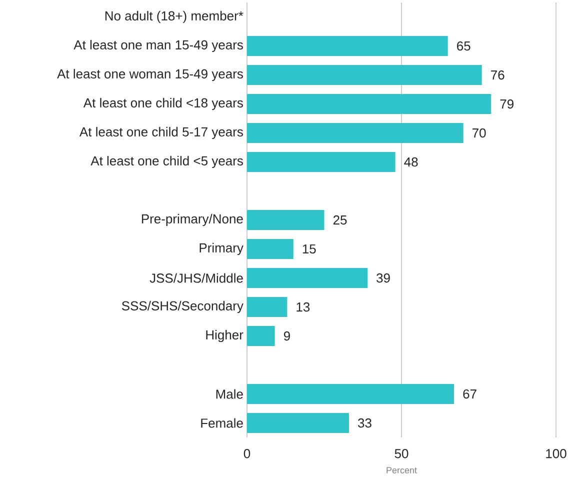  What do you see at coordinates (556, 453) in the screenshot?
I see `x-tick-label: 100` at bounding box center [556, 453].